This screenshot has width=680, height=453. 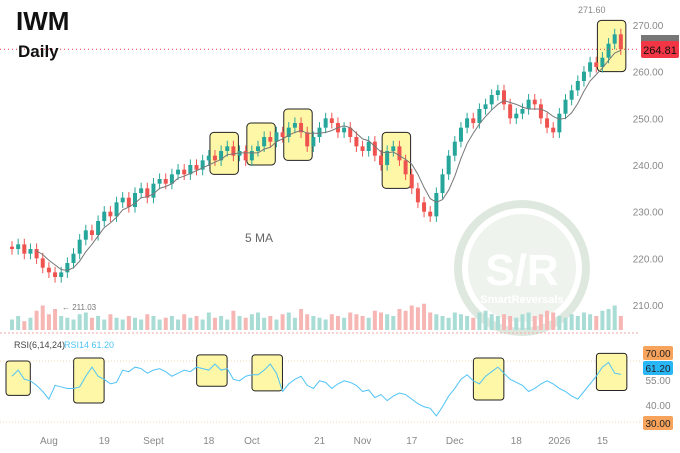 I want to click on watermark-logo: S/R, so click(x=521, y=270).